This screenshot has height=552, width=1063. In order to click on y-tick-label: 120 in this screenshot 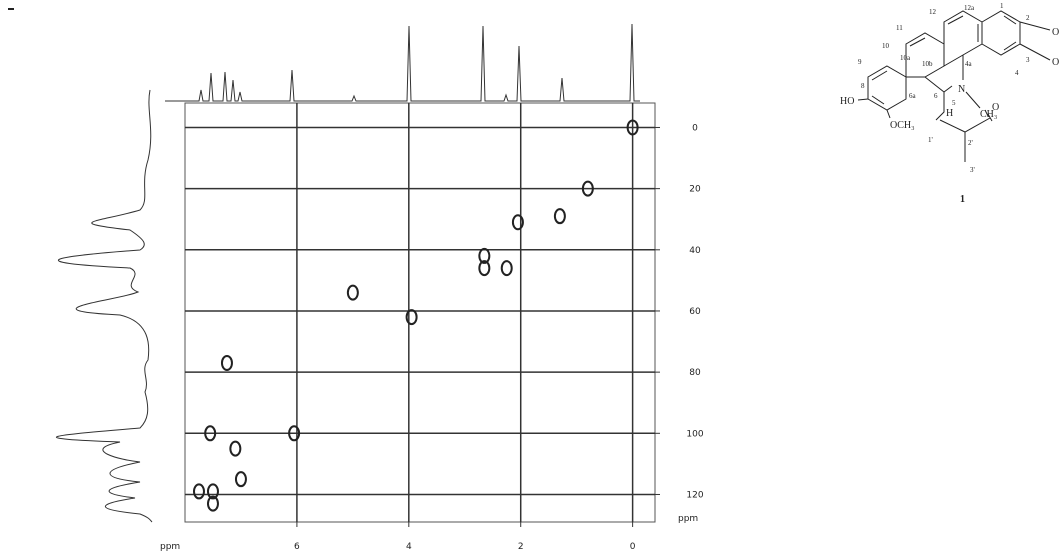, I will do `click(694, 495)`.